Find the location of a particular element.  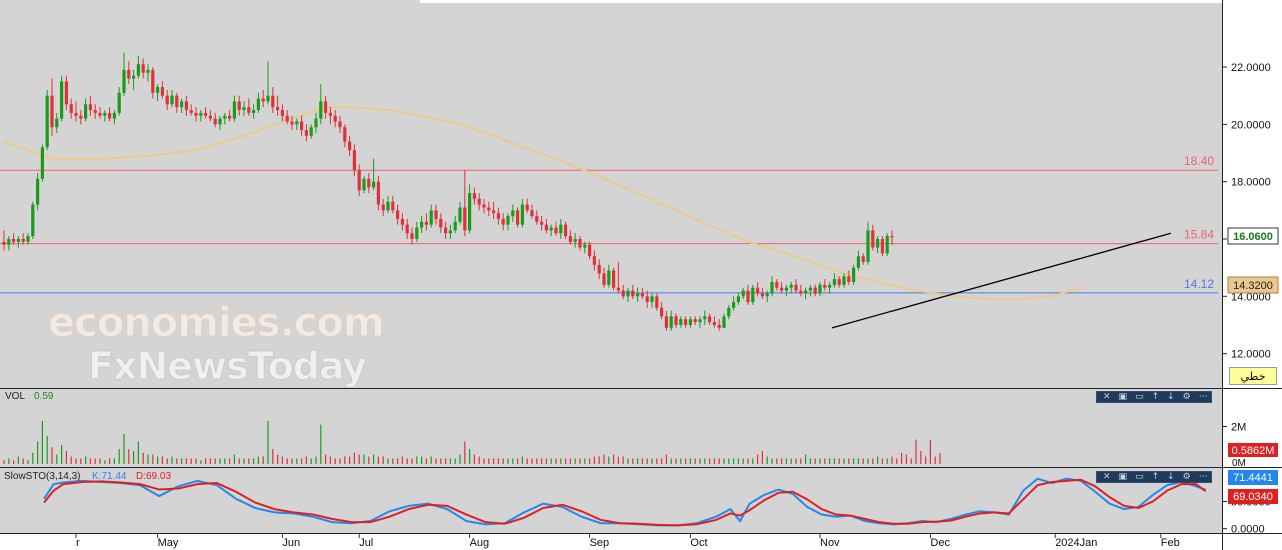

volume-last-tag-bg is located at coordinates (1253, 450).